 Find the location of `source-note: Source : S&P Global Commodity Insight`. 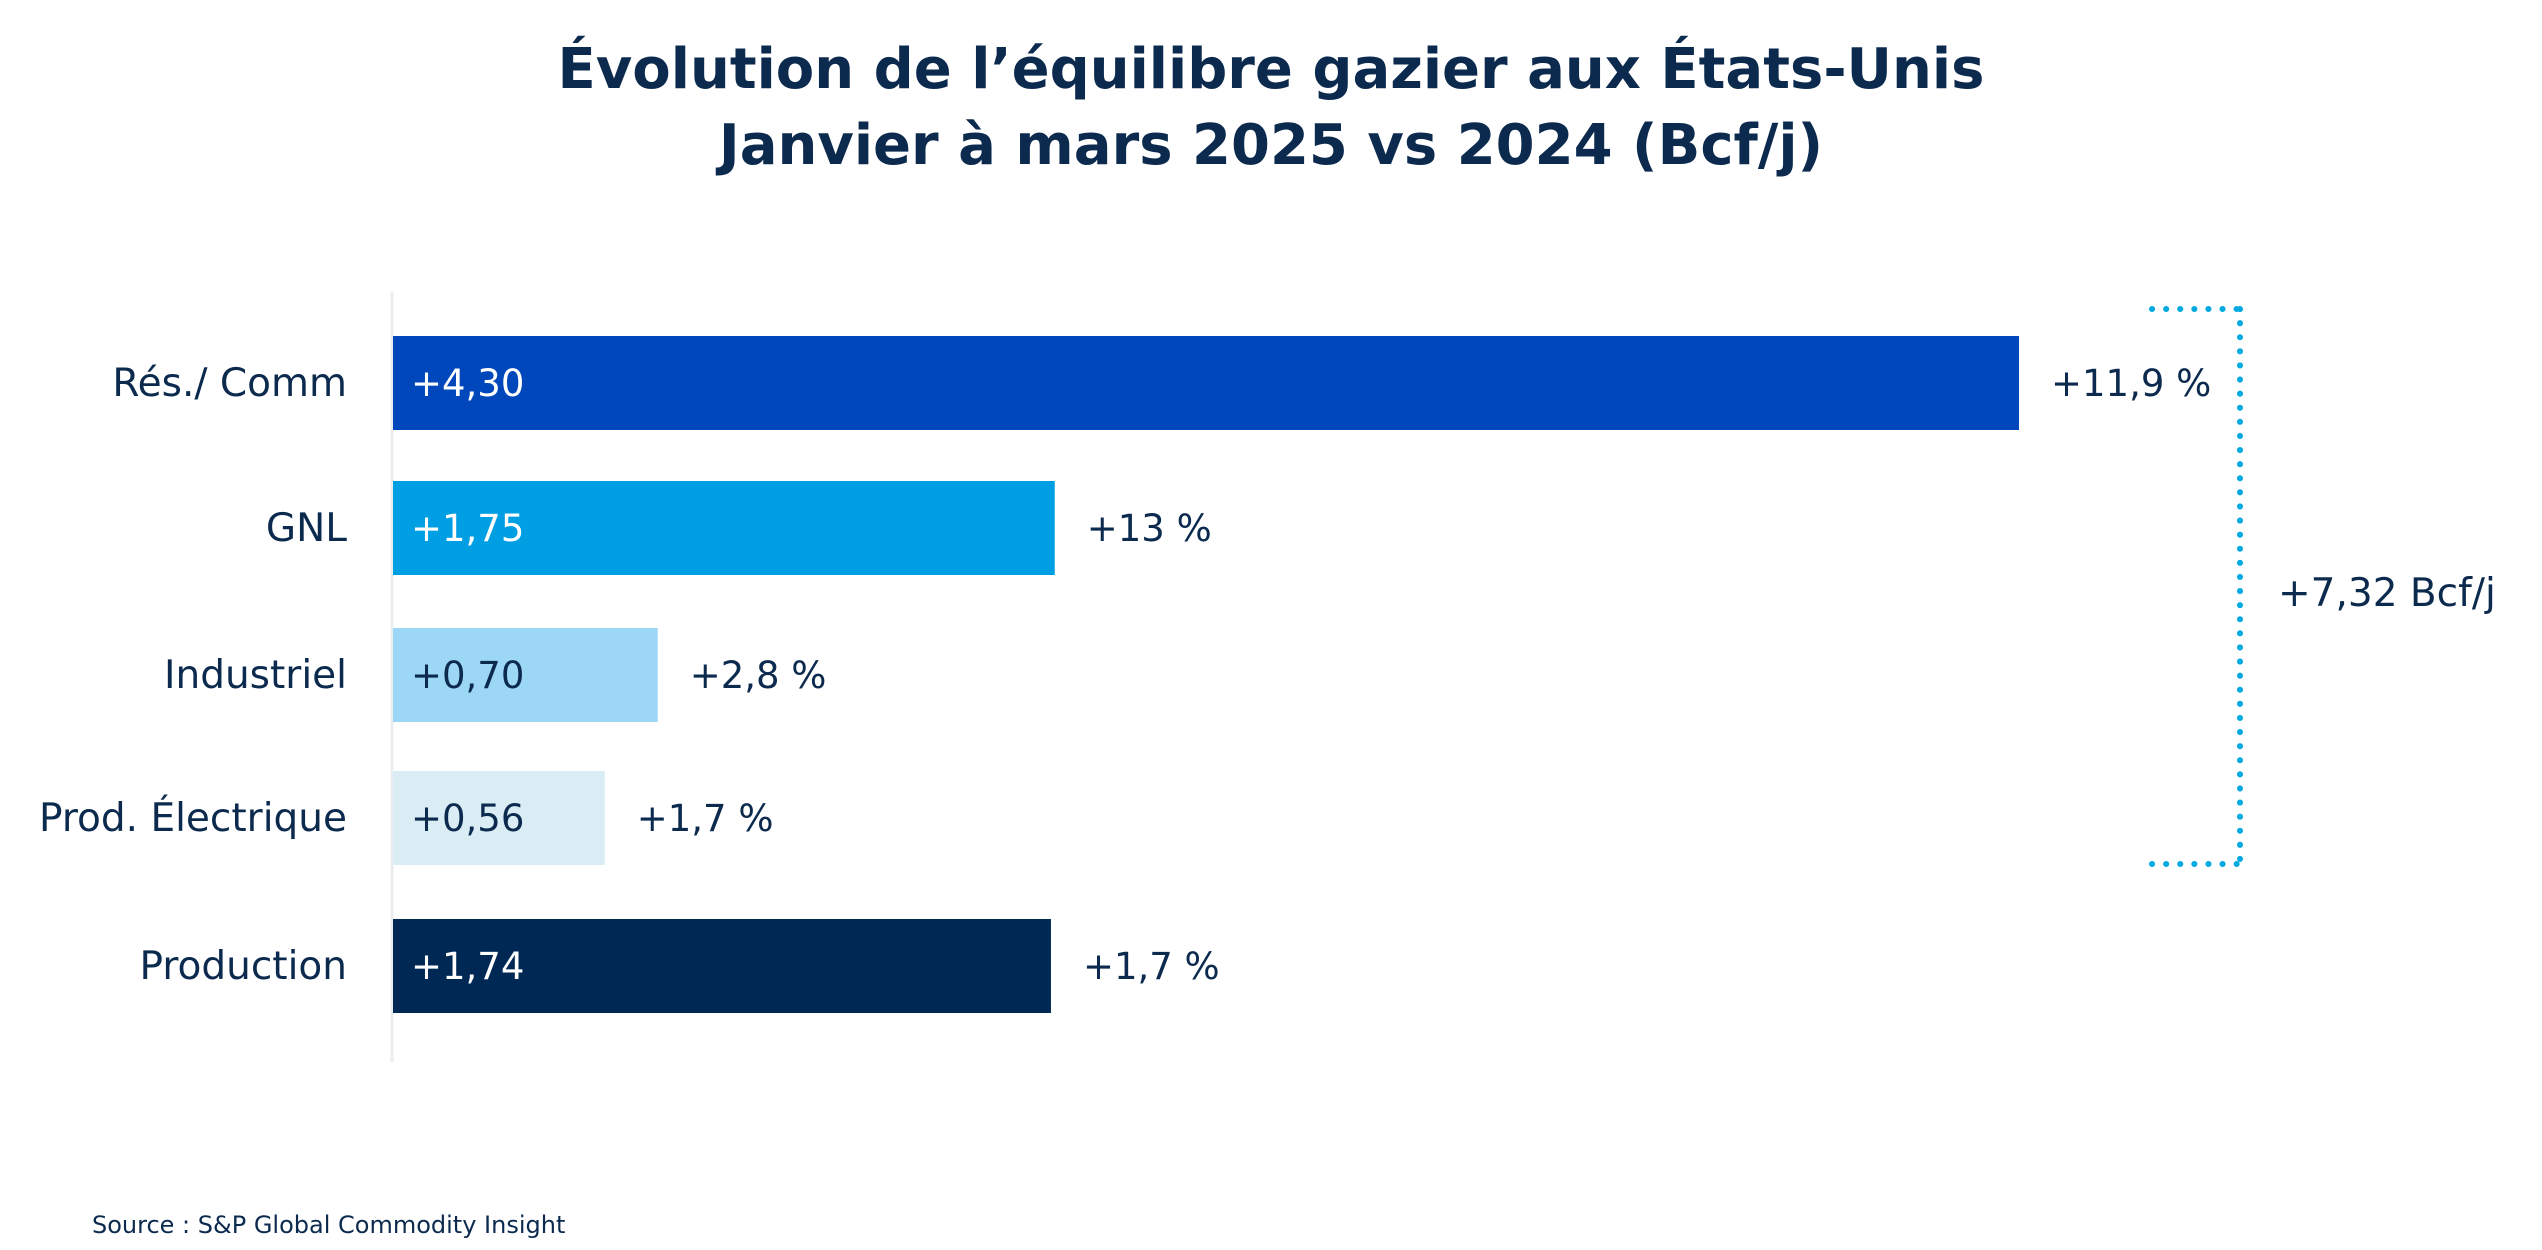

source-note: Source : S&P Global Commodity Insight is located at coordinates (328, 1225).